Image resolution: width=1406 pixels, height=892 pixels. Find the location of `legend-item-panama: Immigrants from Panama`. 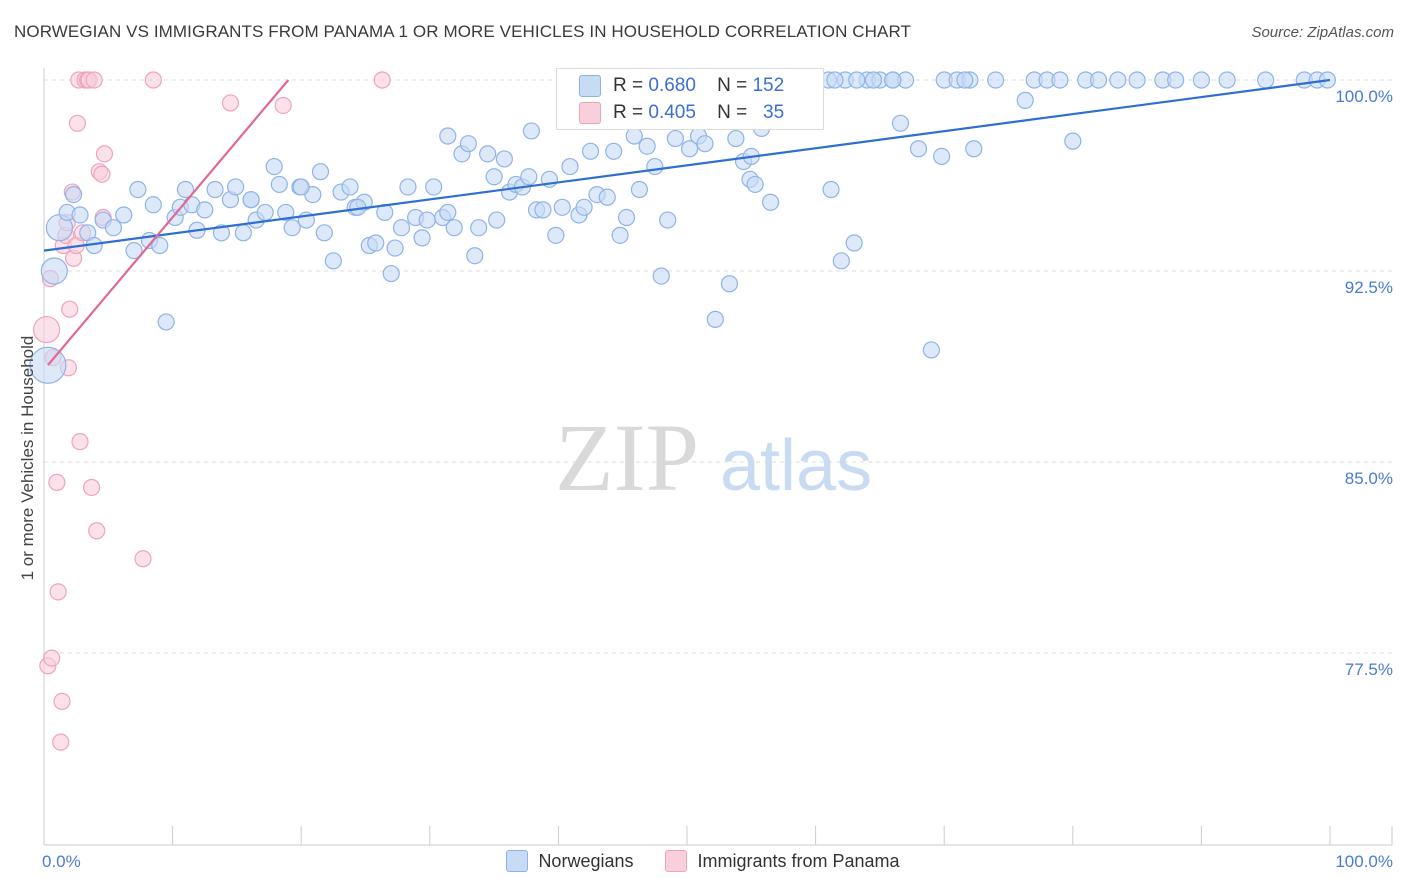

legend-item-panama: Immigrants from Panama is located at coordinates (782, 861).